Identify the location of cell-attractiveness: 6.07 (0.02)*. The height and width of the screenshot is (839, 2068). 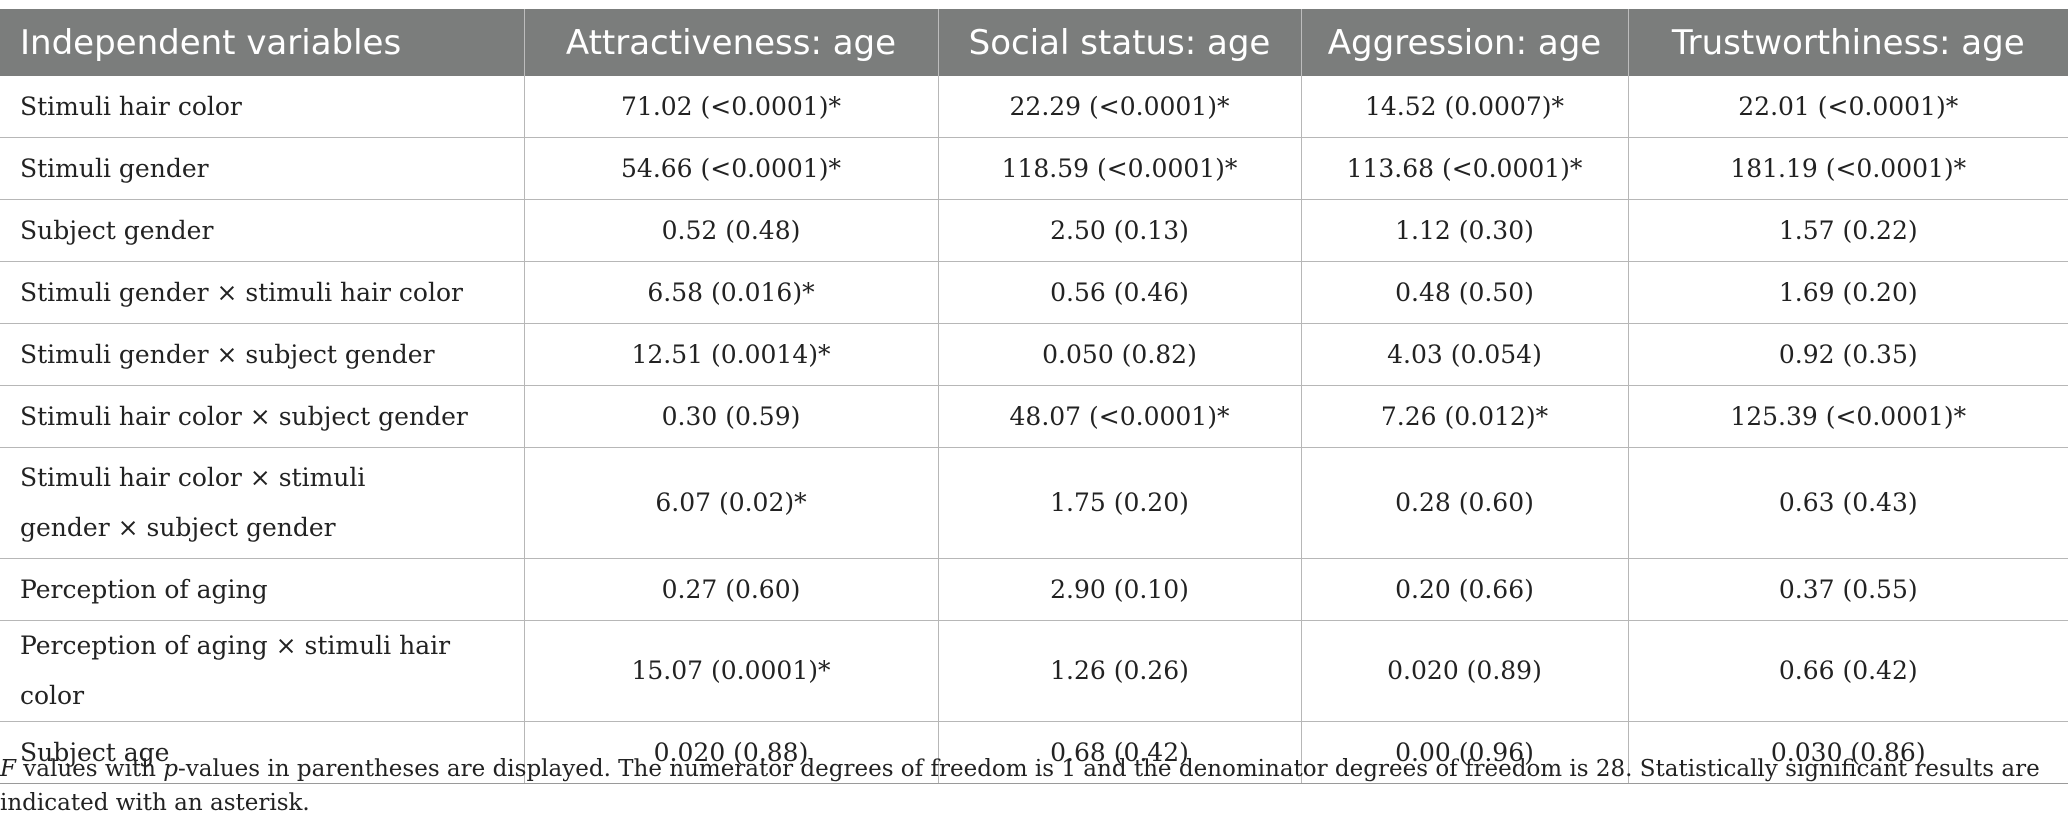
(731, 503).